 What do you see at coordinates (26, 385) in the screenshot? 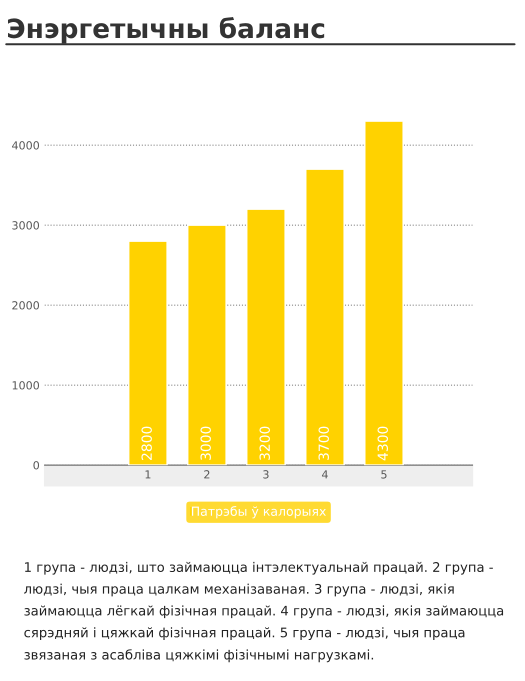
I see `y-tick-label: 1000` at bounding box center [26, 385].